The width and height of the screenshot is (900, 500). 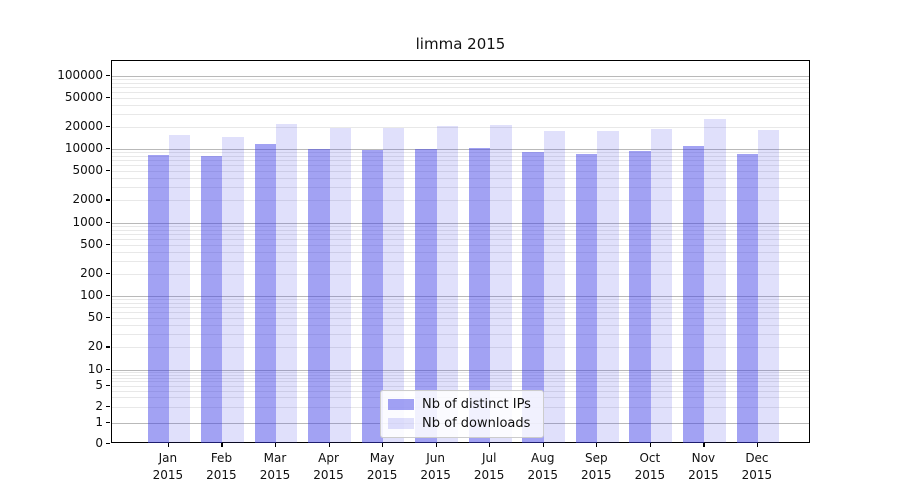 I want to click on y-tick-label: 10000, so click(x=83, y=148).